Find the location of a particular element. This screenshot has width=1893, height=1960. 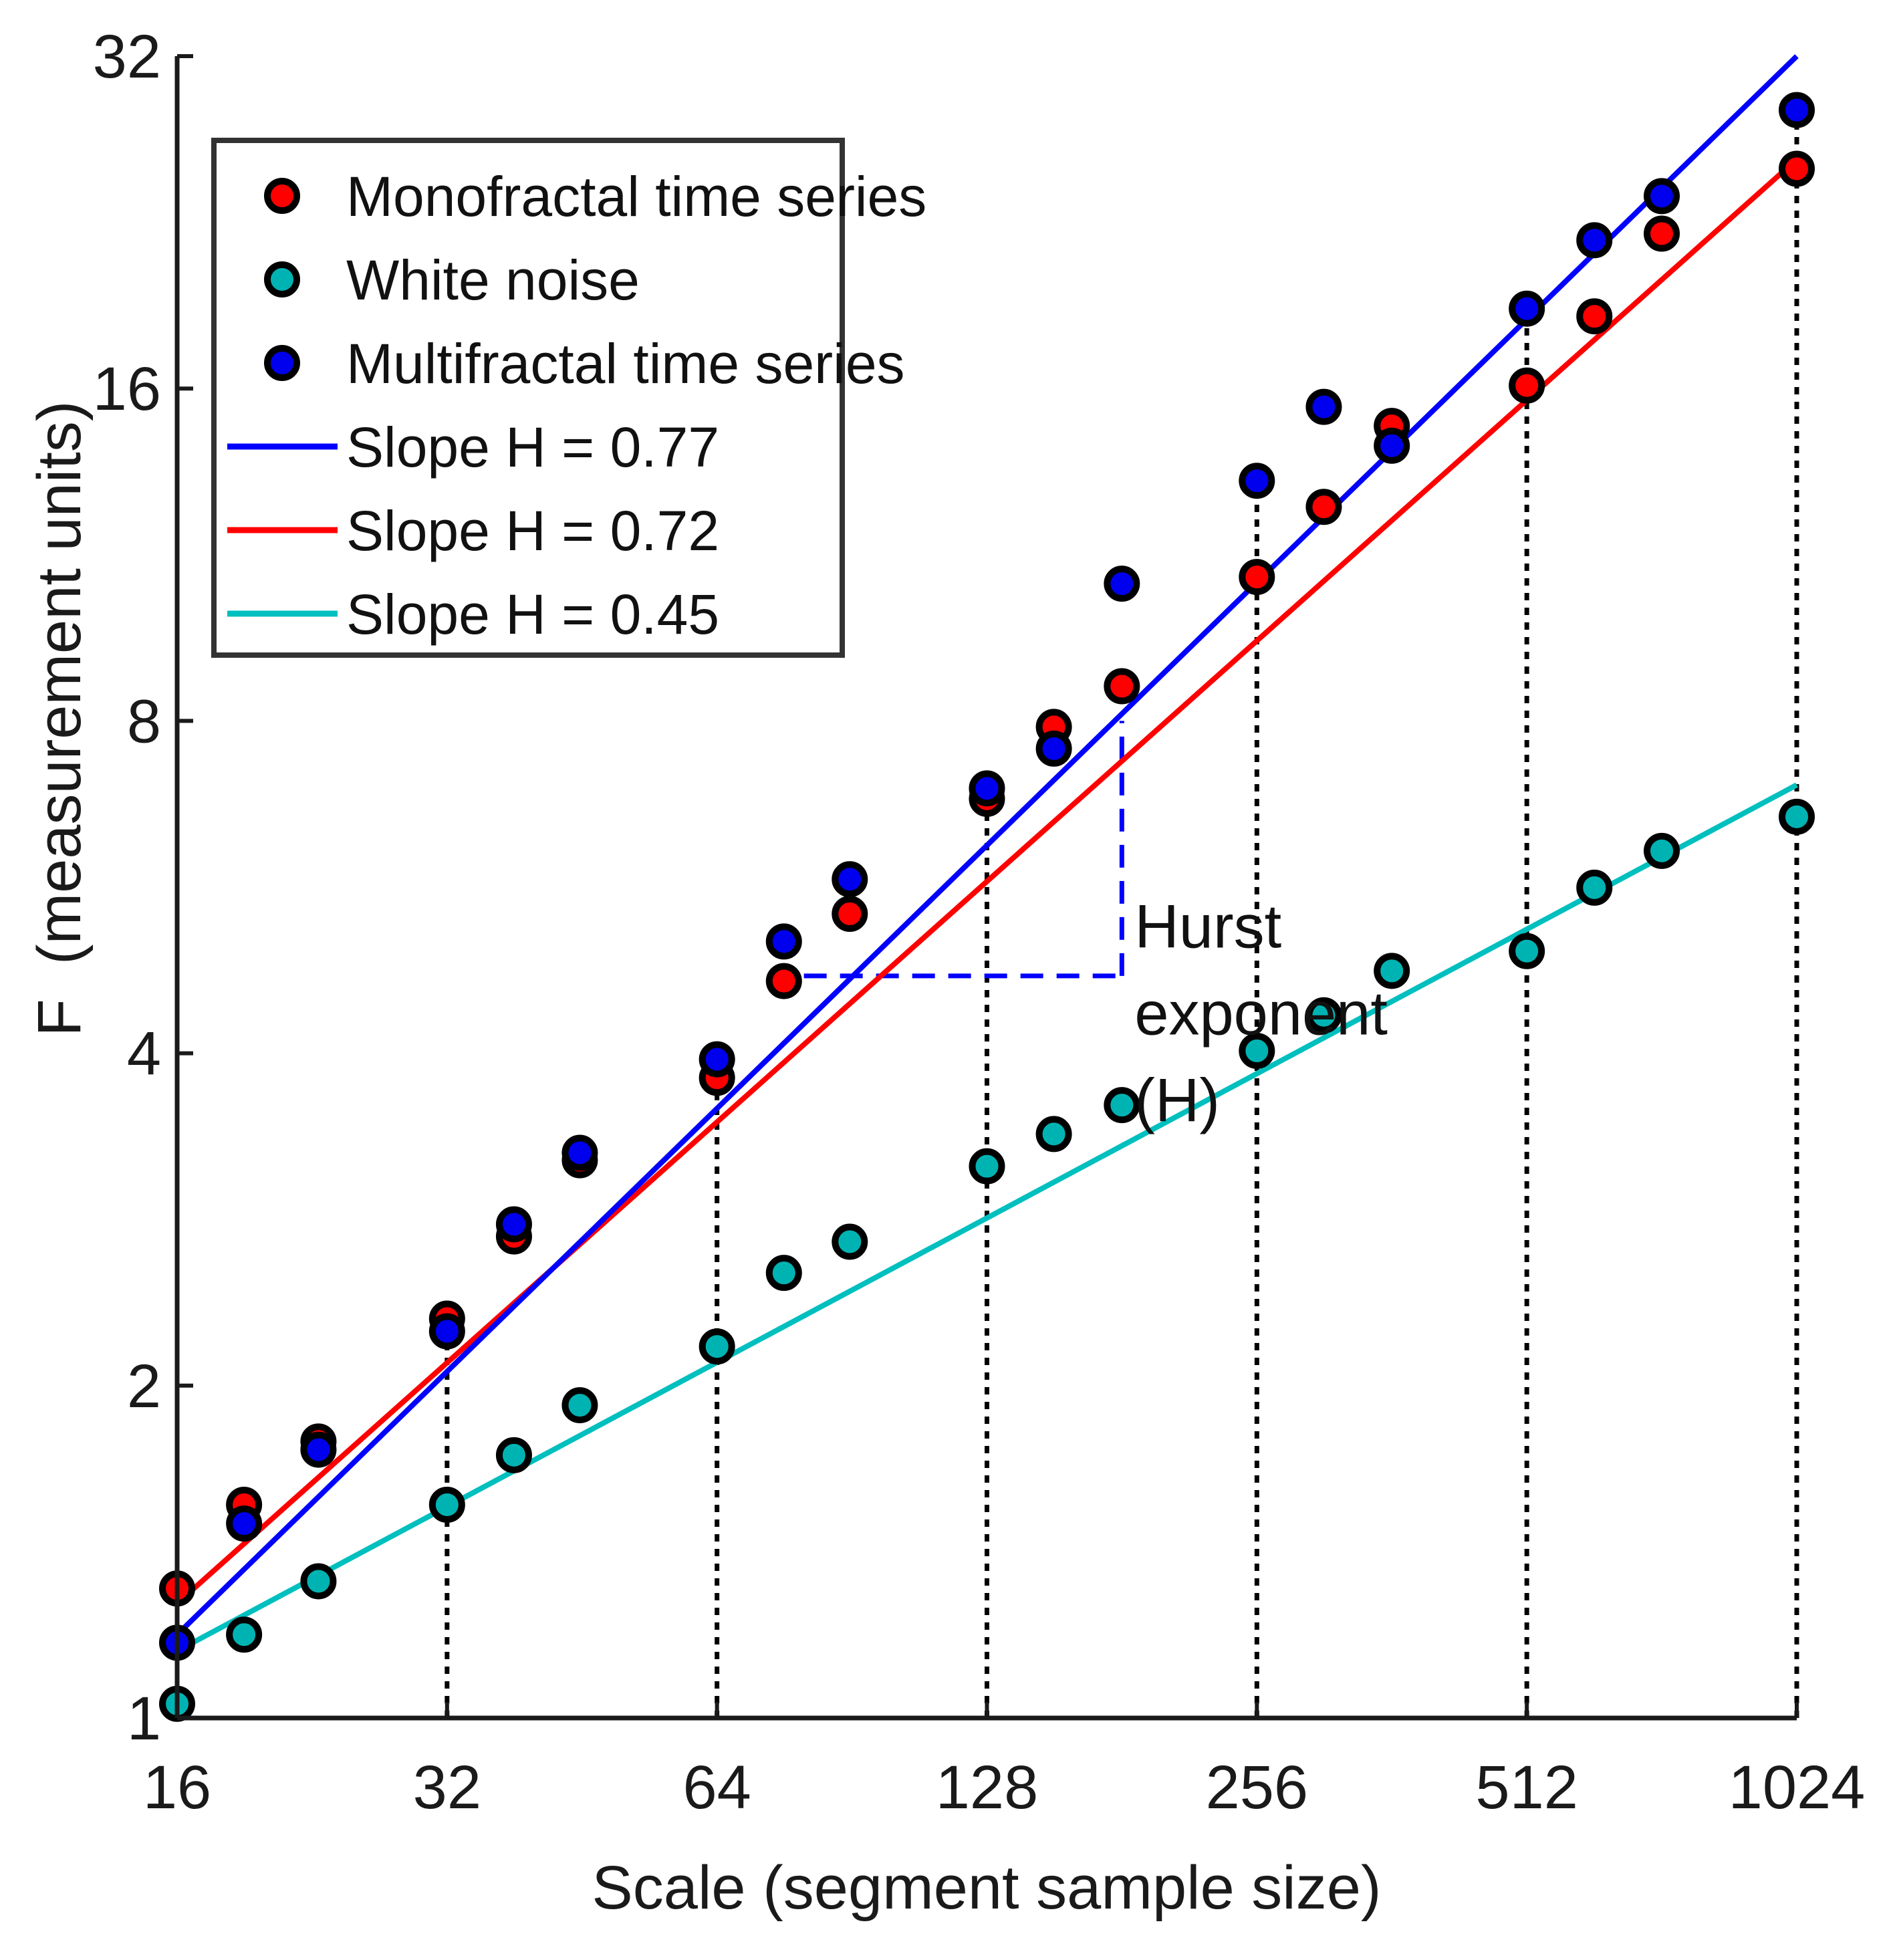

legend-marker-monofractal-time-series is located at coordinates (282, 196).